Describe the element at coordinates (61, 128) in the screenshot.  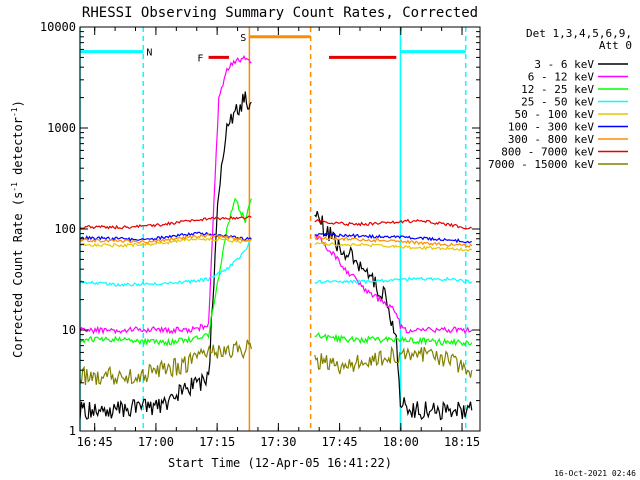
I see `y-tick-label: 1000` at that location.